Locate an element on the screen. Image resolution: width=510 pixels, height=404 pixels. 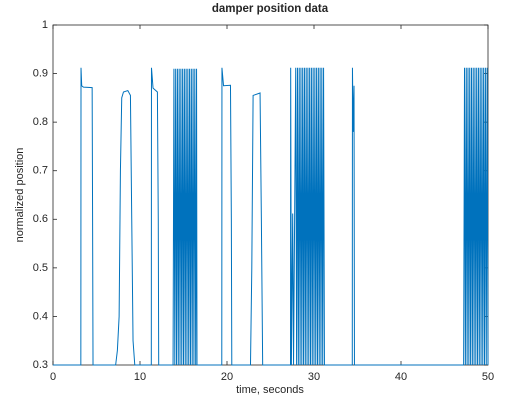
x-tick-label: 20 is located at coordinates (227, 377).